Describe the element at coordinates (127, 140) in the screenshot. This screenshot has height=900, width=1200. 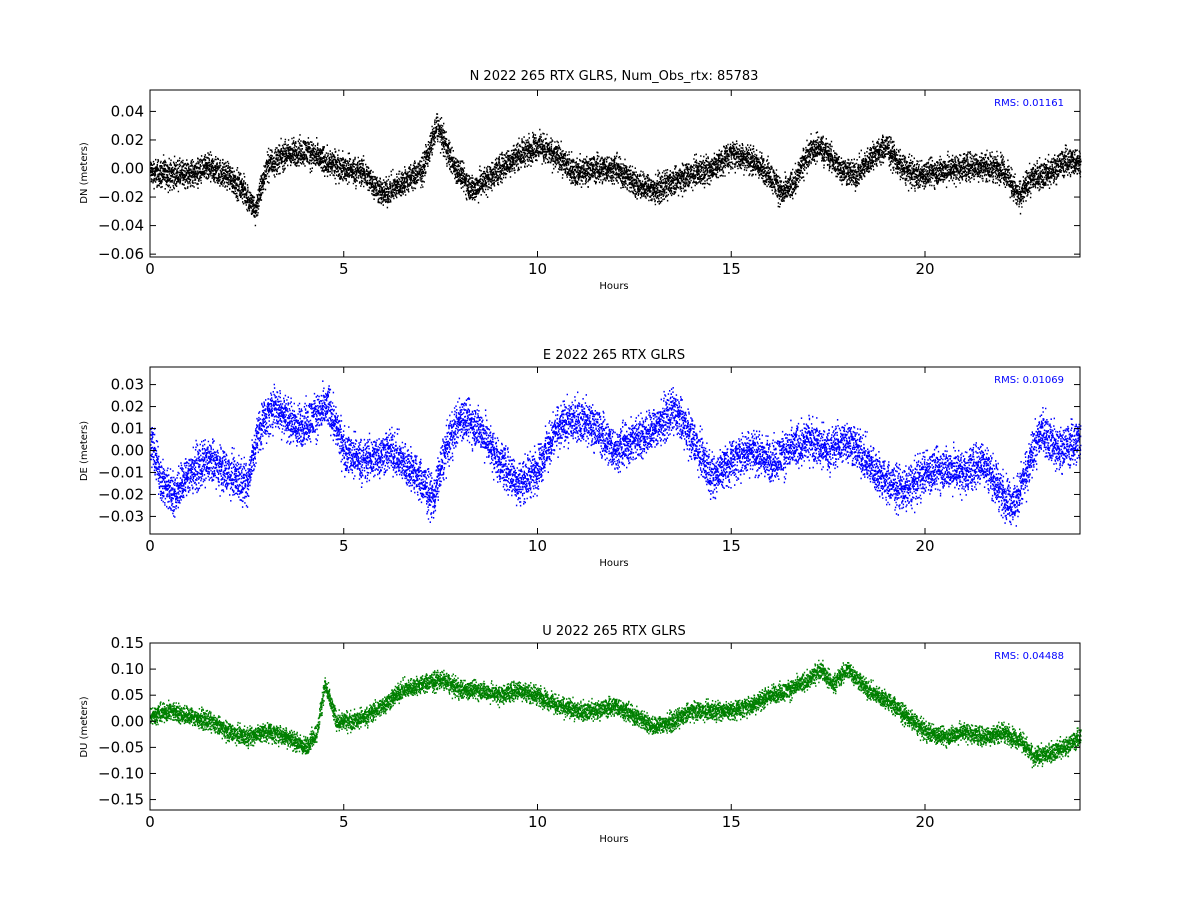
I see `north-ytick-label: 0.02` at that location.